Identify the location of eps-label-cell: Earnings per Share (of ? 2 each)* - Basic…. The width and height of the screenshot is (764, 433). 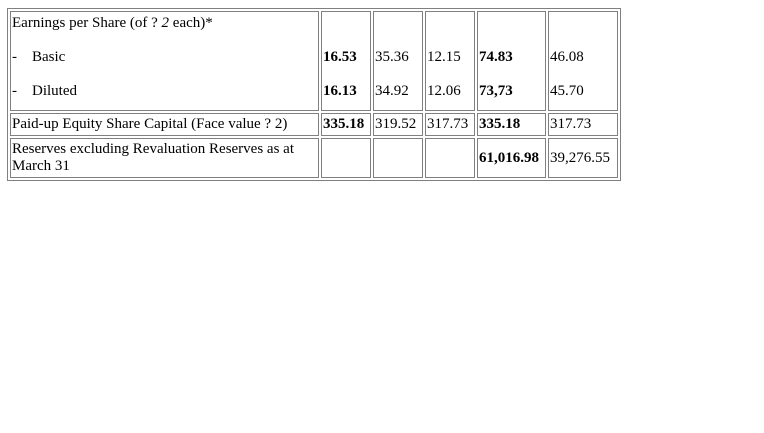
(164, 61).